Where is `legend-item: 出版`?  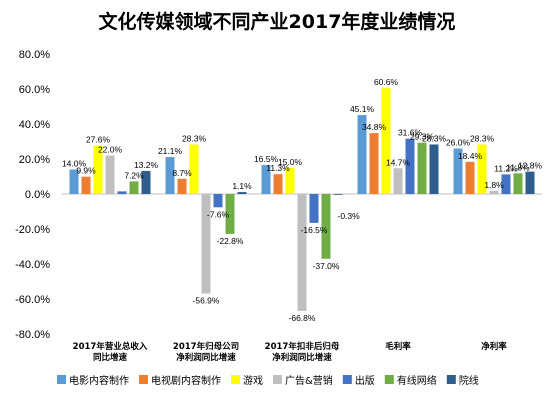
legend-item: 出版 is located at coordinates (358, 380).